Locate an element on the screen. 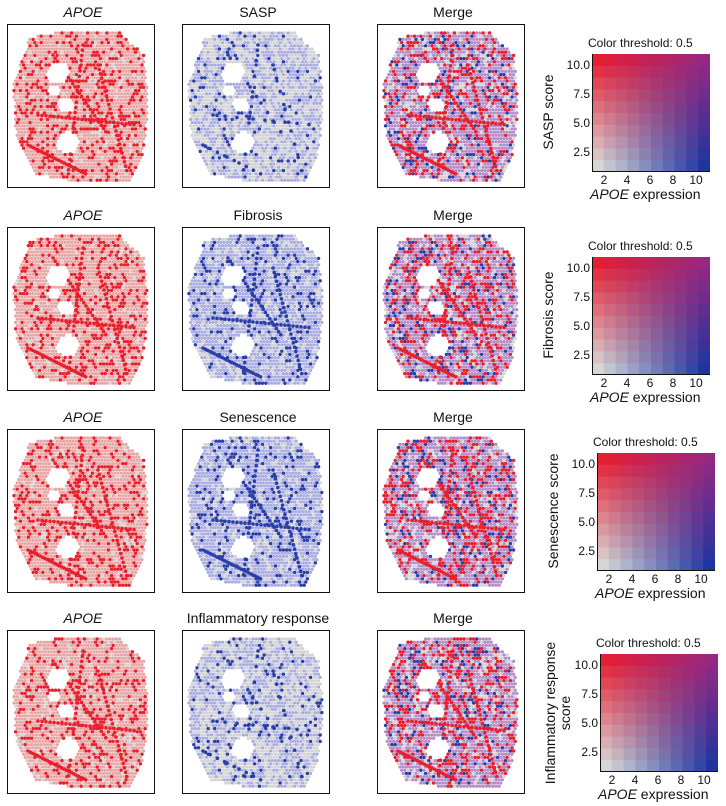  legend-x-tick: 4 is located at coordinates (632, 579).